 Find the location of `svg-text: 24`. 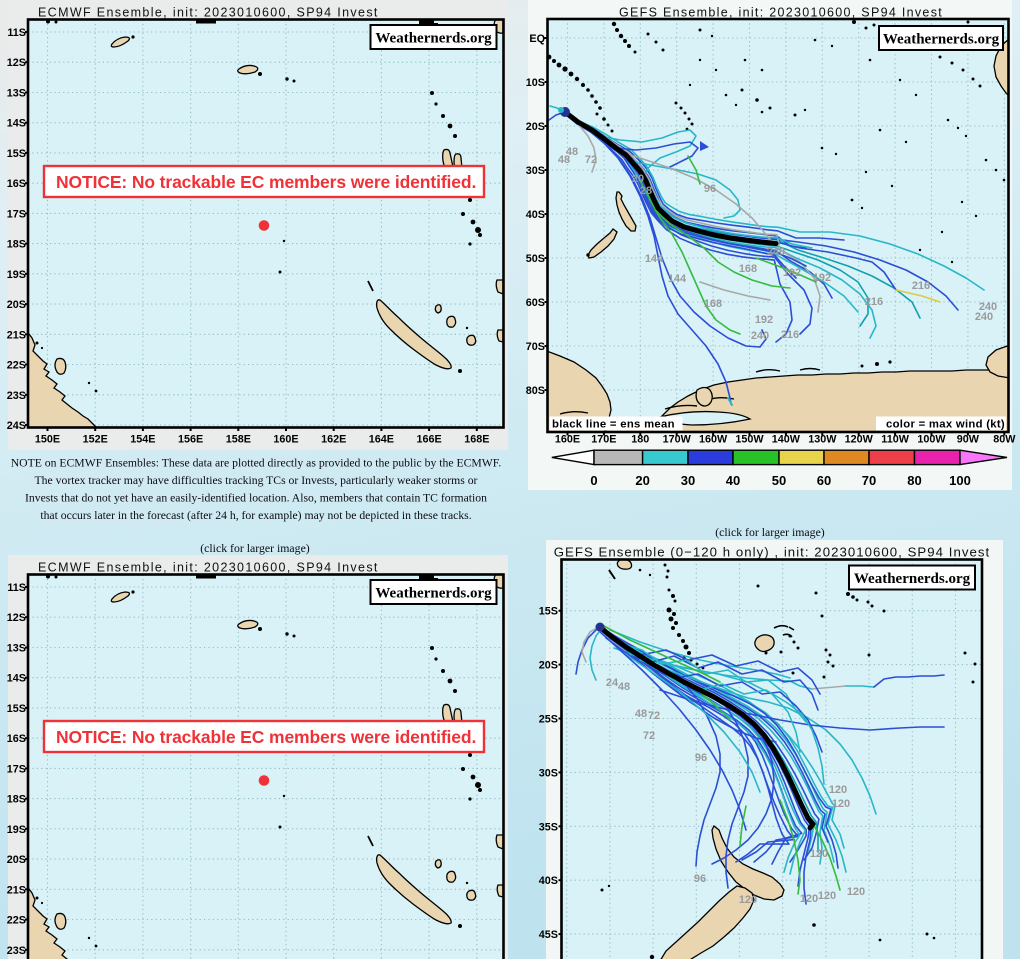

svg-text: 24 is located at coordinates (612, 683).